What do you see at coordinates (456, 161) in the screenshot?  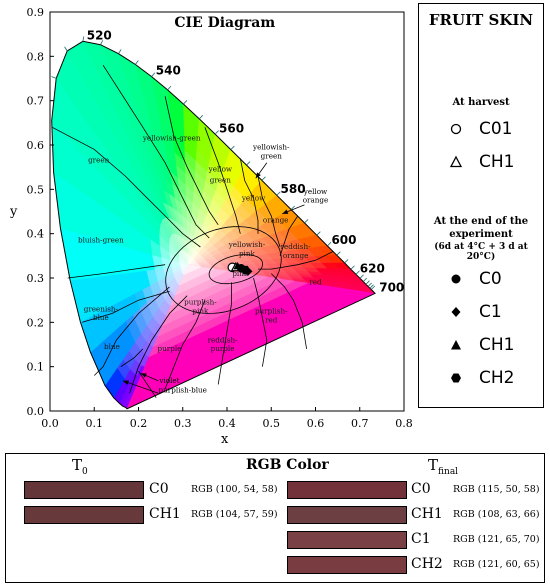 I see `open-triangle-icon` at bounding box center [456, 161].